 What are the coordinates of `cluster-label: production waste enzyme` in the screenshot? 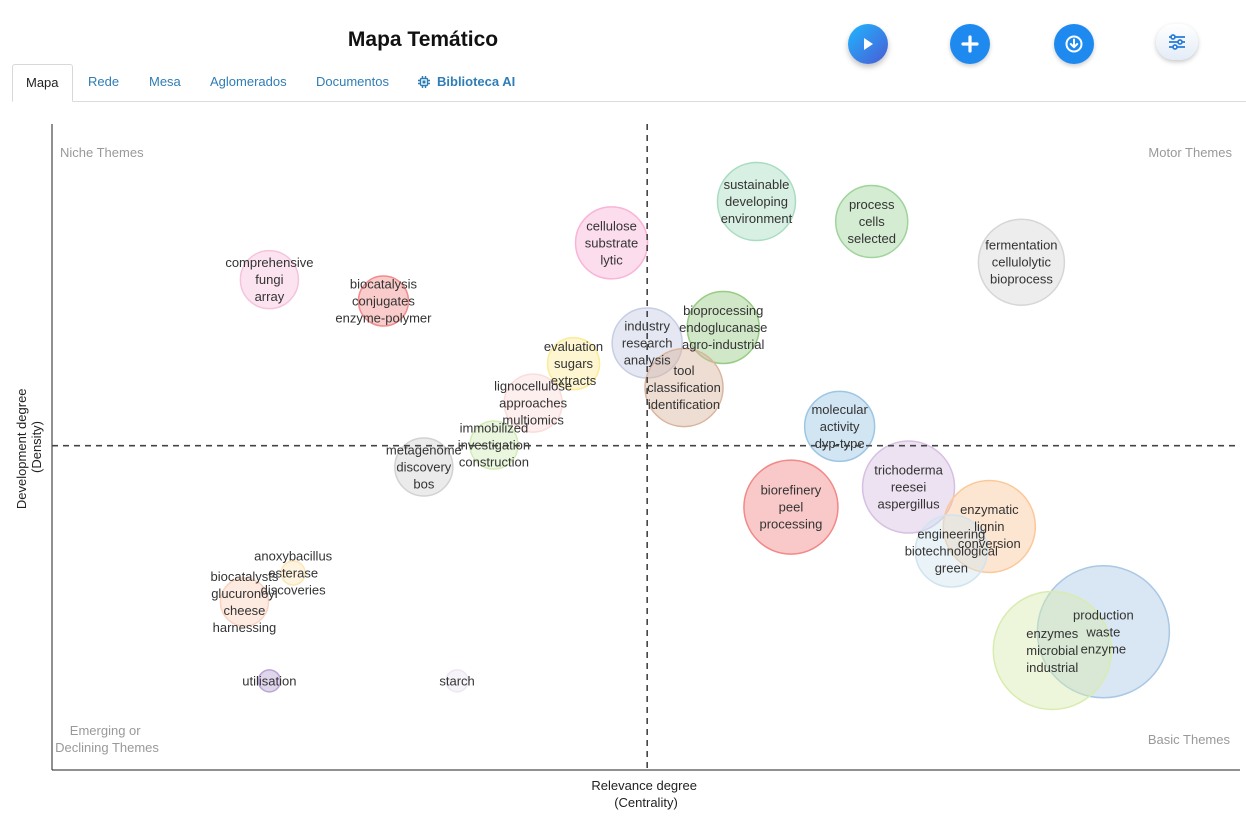 It's located at (1103, 631).